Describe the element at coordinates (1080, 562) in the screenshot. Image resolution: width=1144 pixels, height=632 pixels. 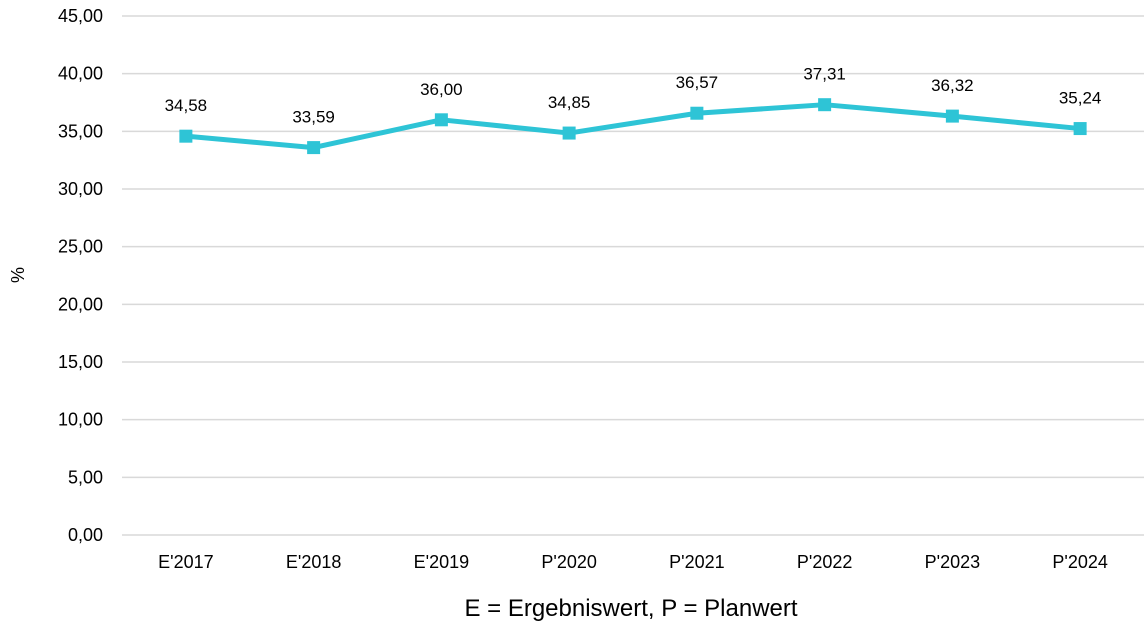
I see `x-tick-label: P'2024` at that location.